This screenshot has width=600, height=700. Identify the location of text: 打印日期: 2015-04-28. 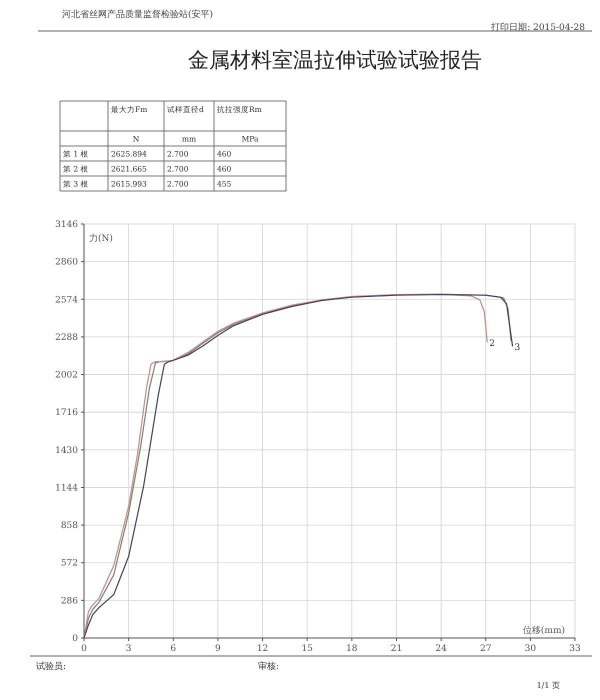
(538, 27).